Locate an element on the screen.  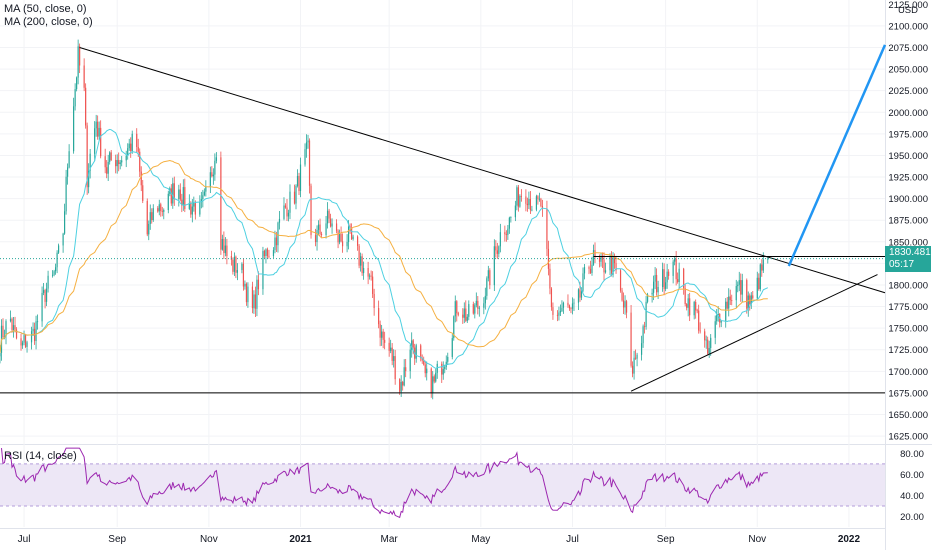
last-price-countdown: 05:17 is located at coordinates (902, 264).